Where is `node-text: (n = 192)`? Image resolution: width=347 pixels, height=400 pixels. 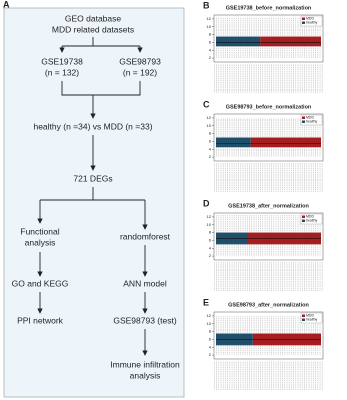 node-text: (n = 192) is located at coordinates (140, 72).